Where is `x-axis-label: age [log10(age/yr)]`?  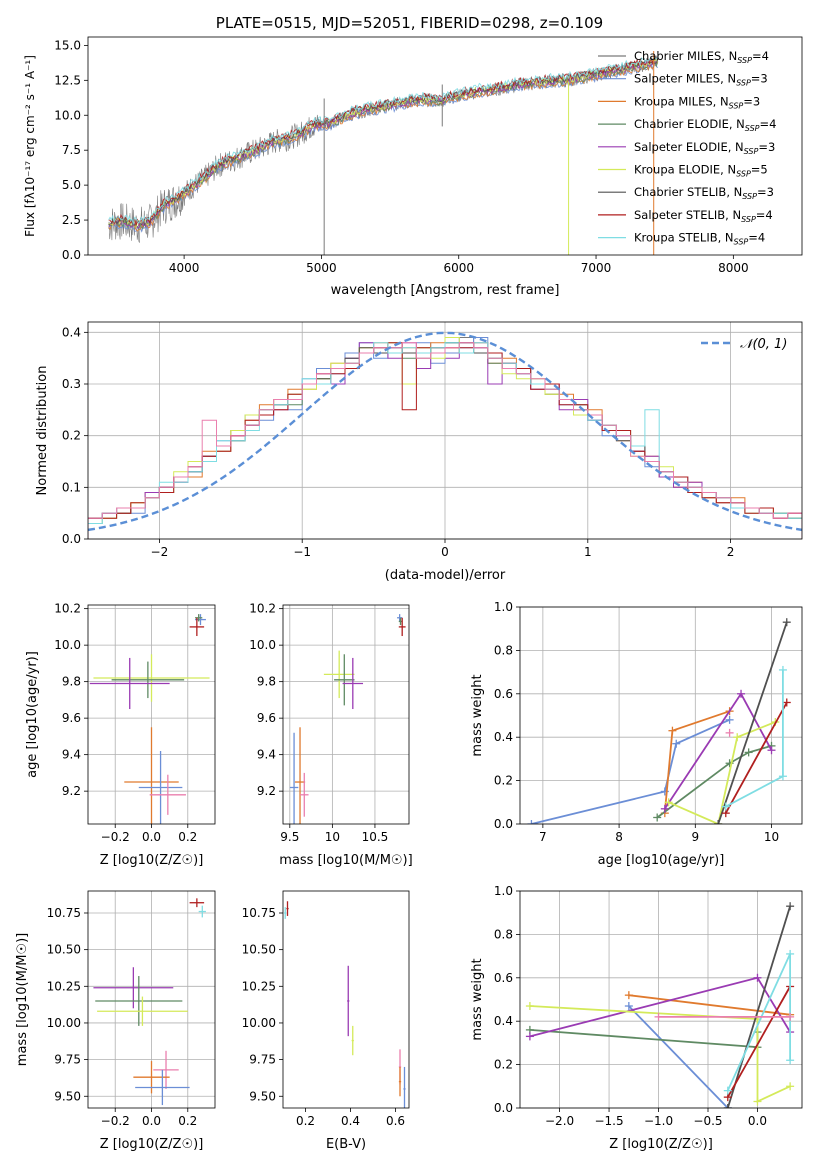
x-axis-label: age [log10(age/yr)] is located at coordinates (661, 860).